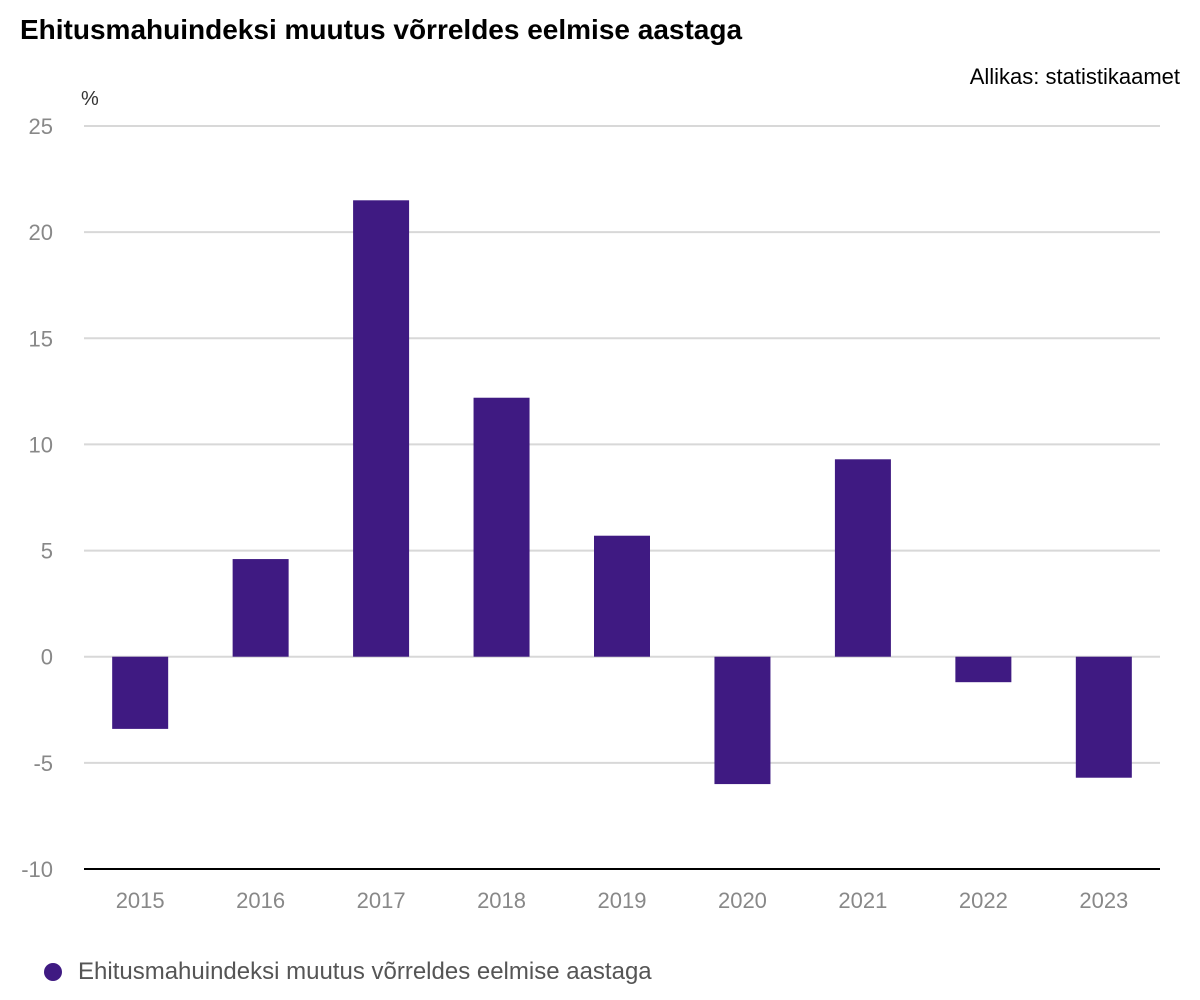  Describe the element at coordinates (501, 527) in the screenshot. I see `bar-2018` at that location.